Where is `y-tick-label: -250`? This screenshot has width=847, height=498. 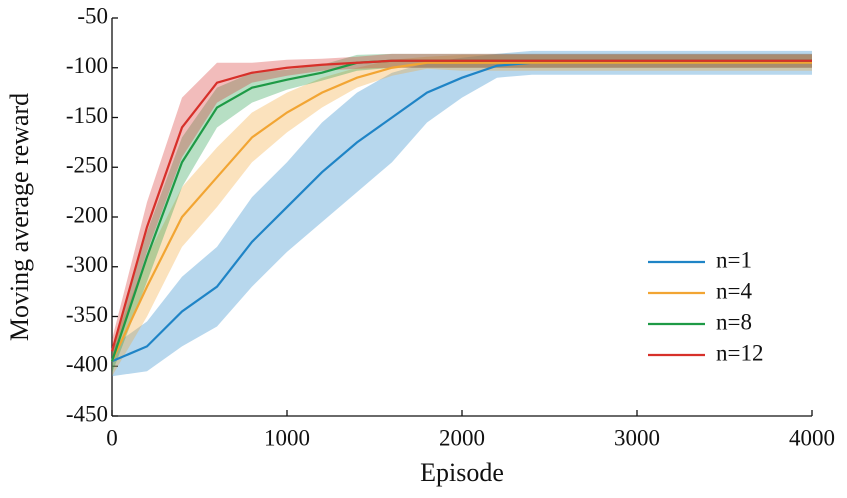
y-tick-label: -250 is located at coordinates (87, 165).